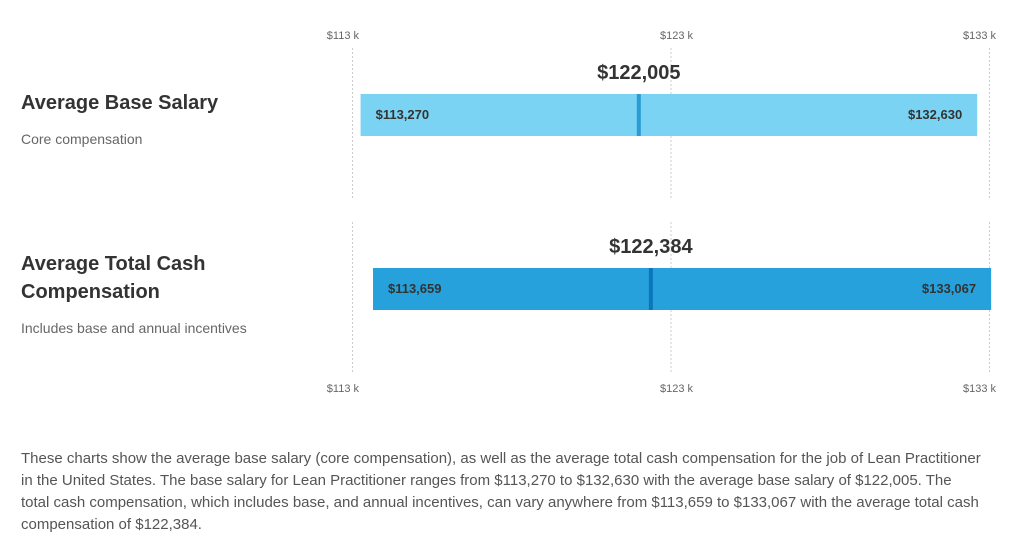 The height and width of the screenshot is (547, 1024). I want to click on base-salary-title: Average Base Salary, so click(120, 103).